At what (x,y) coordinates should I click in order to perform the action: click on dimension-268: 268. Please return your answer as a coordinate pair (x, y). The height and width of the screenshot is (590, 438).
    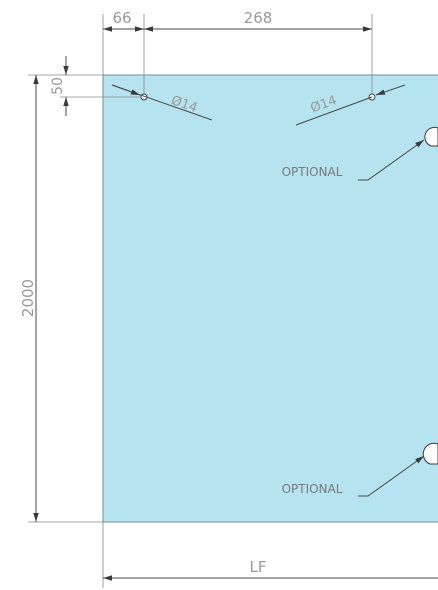
    Looking at the image, I should click on (258, 18).